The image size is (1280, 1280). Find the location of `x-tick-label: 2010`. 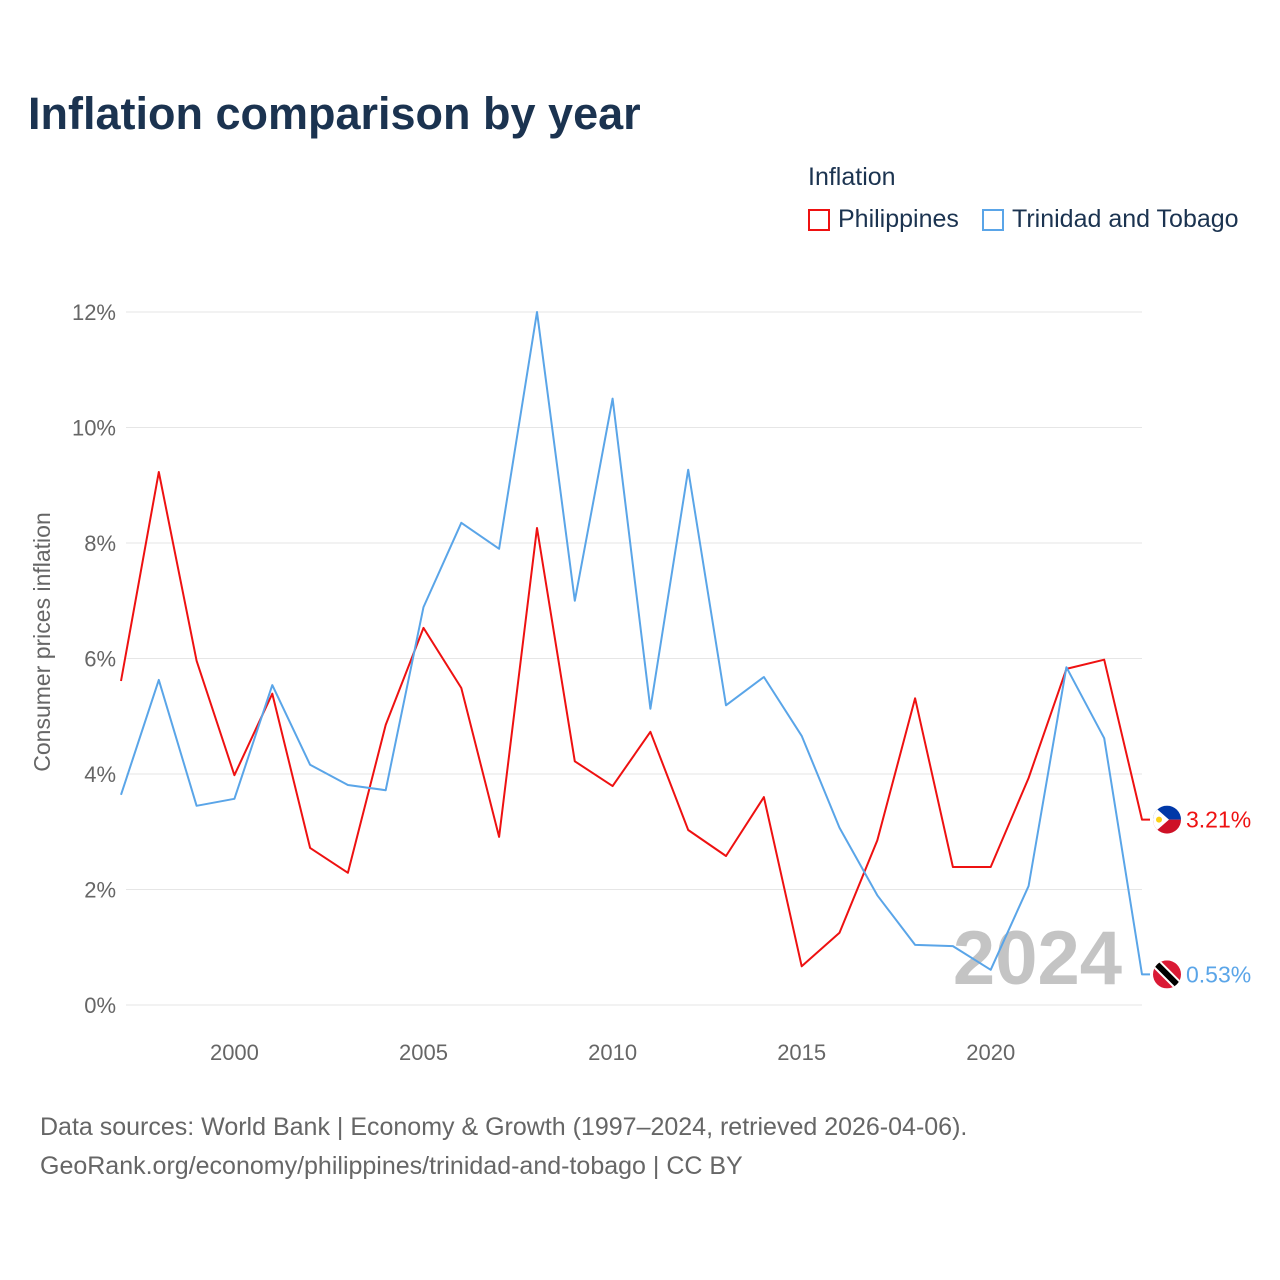

x-tick-label: 2010 is located at coordinates (612, 1052).